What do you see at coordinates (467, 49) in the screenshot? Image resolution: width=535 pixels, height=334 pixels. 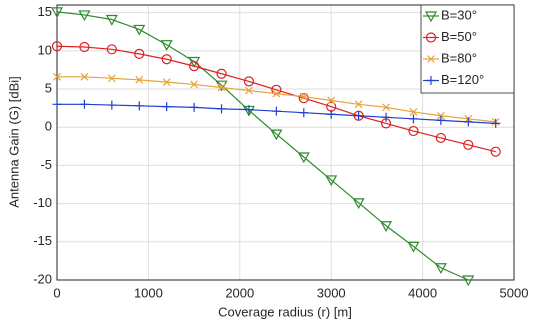 I see `legend-box` at bounding box center [467, 49].